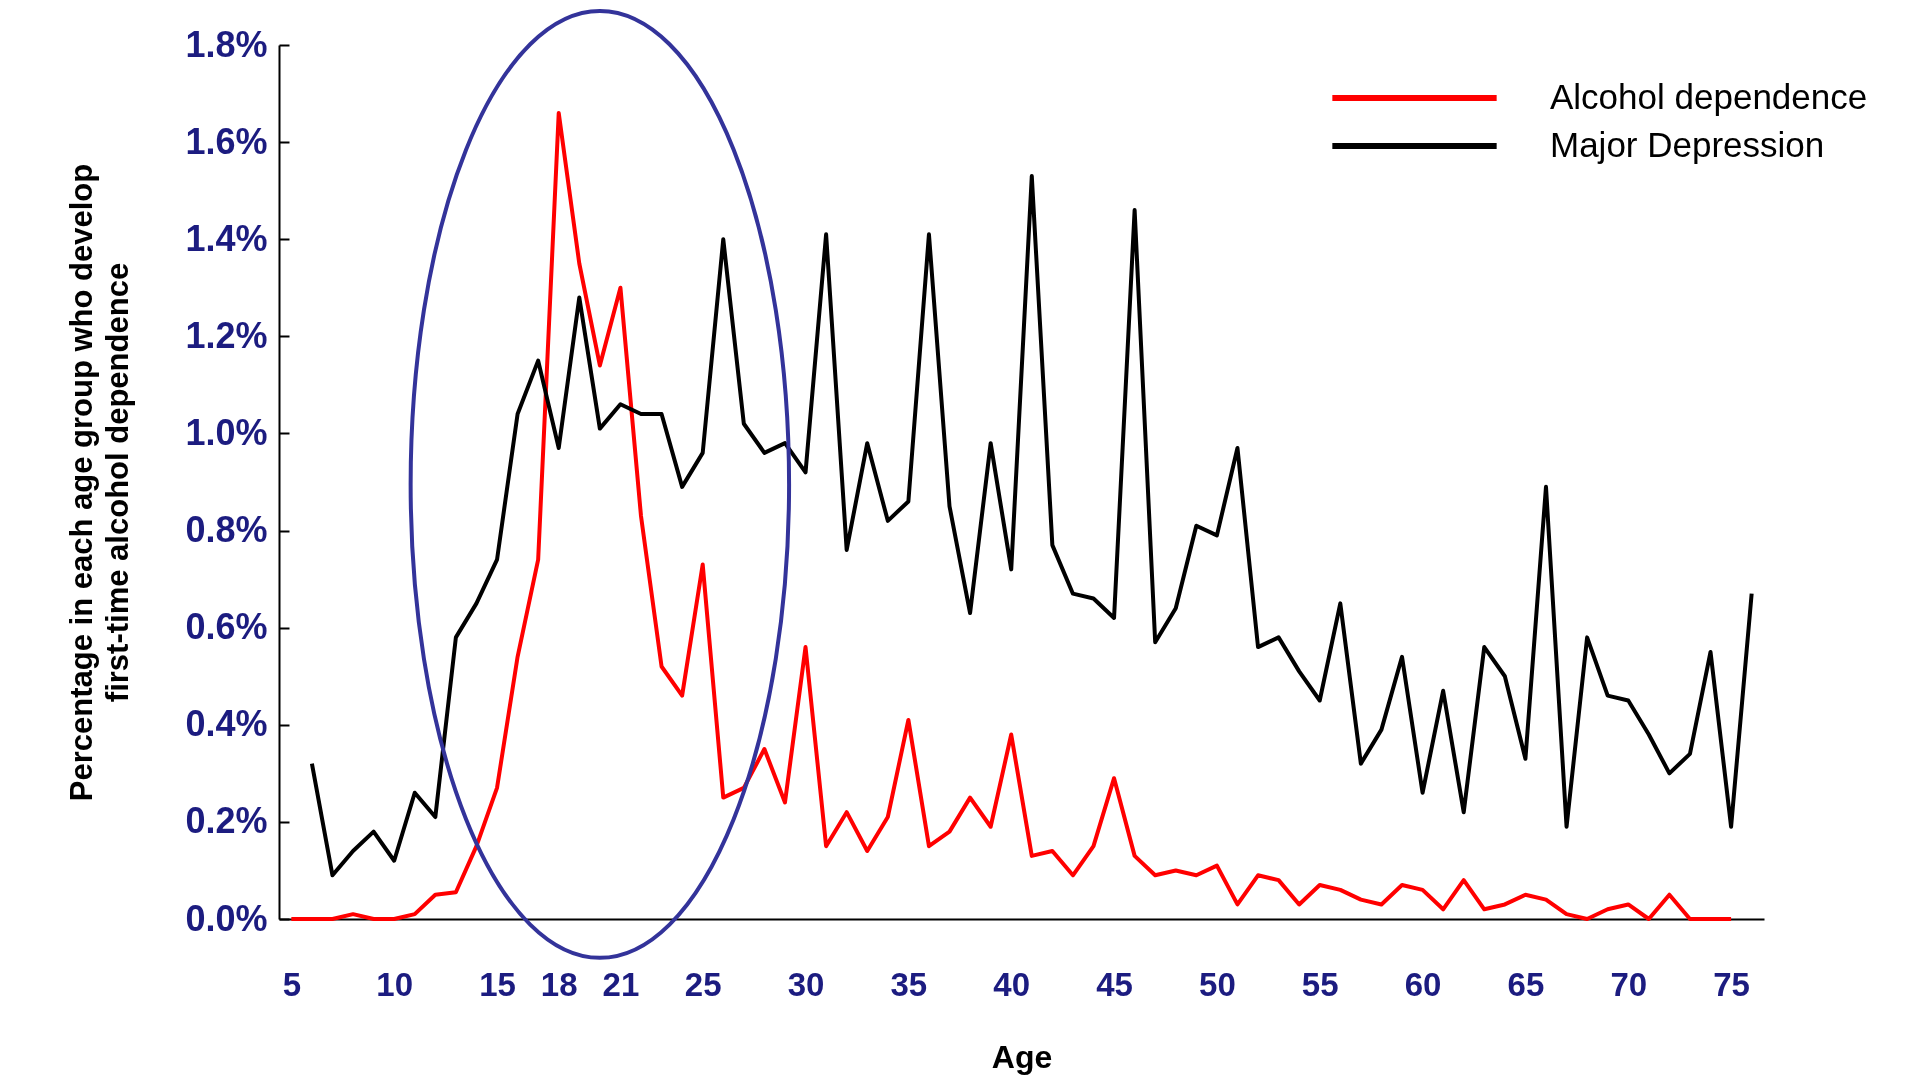 This screenshot has height=1089, width=1921. I want to click on legend-label: Major Depression, so click(1687, 144).